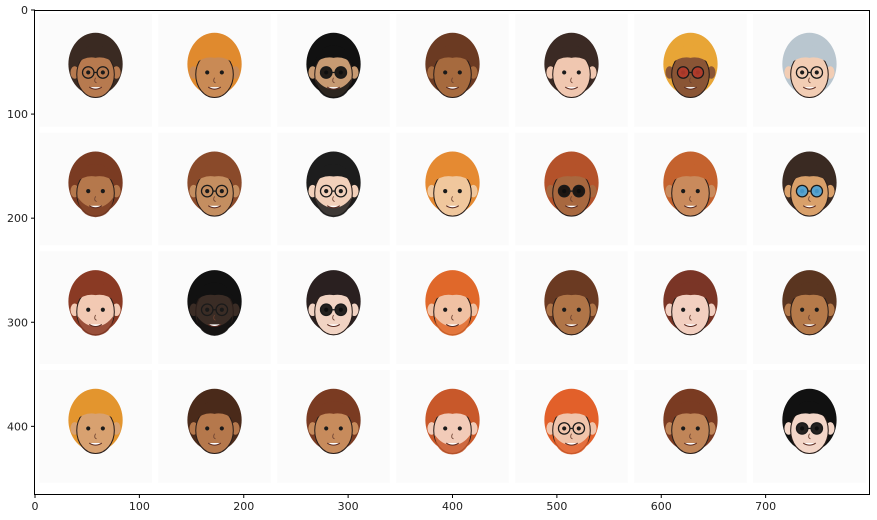  What do you see at coordinates (17, 322) in the screenshot?
I see `y-tick-label: 300` at bounding box center [17, 322].